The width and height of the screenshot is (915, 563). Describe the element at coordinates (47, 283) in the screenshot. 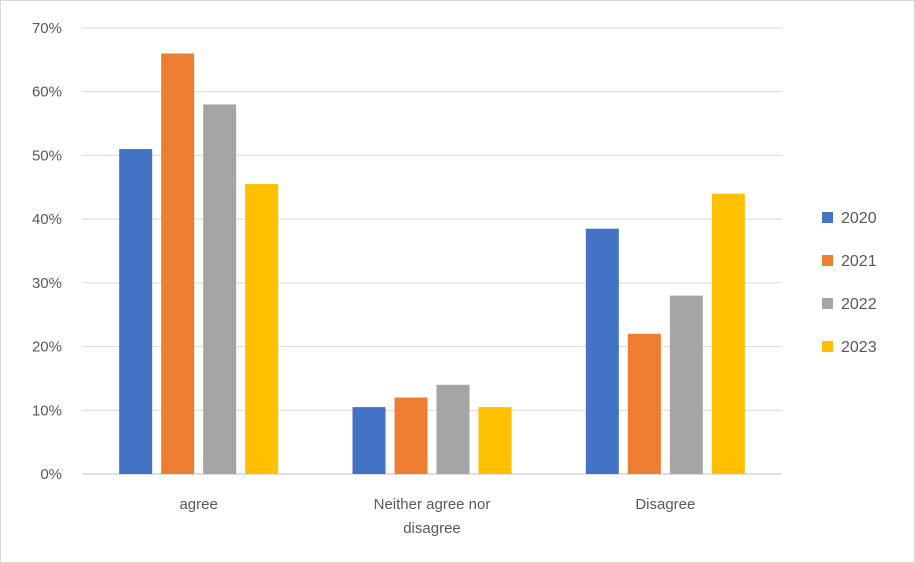

I see `y-tick-label: 30%` at that location.